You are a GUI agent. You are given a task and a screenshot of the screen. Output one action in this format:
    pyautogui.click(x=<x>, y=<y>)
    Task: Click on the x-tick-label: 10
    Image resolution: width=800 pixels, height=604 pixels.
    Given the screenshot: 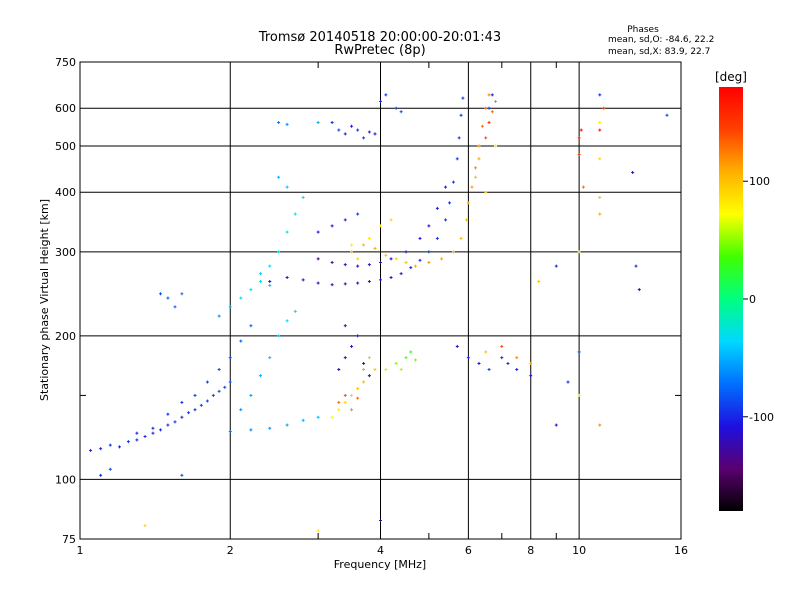 What is the action you would take?
    pyautogui.click(x=579, y=550)
    